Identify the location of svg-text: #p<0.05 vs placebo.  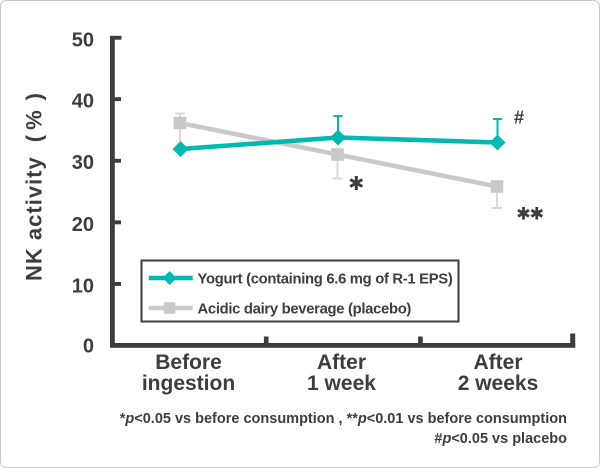
(500, 439).